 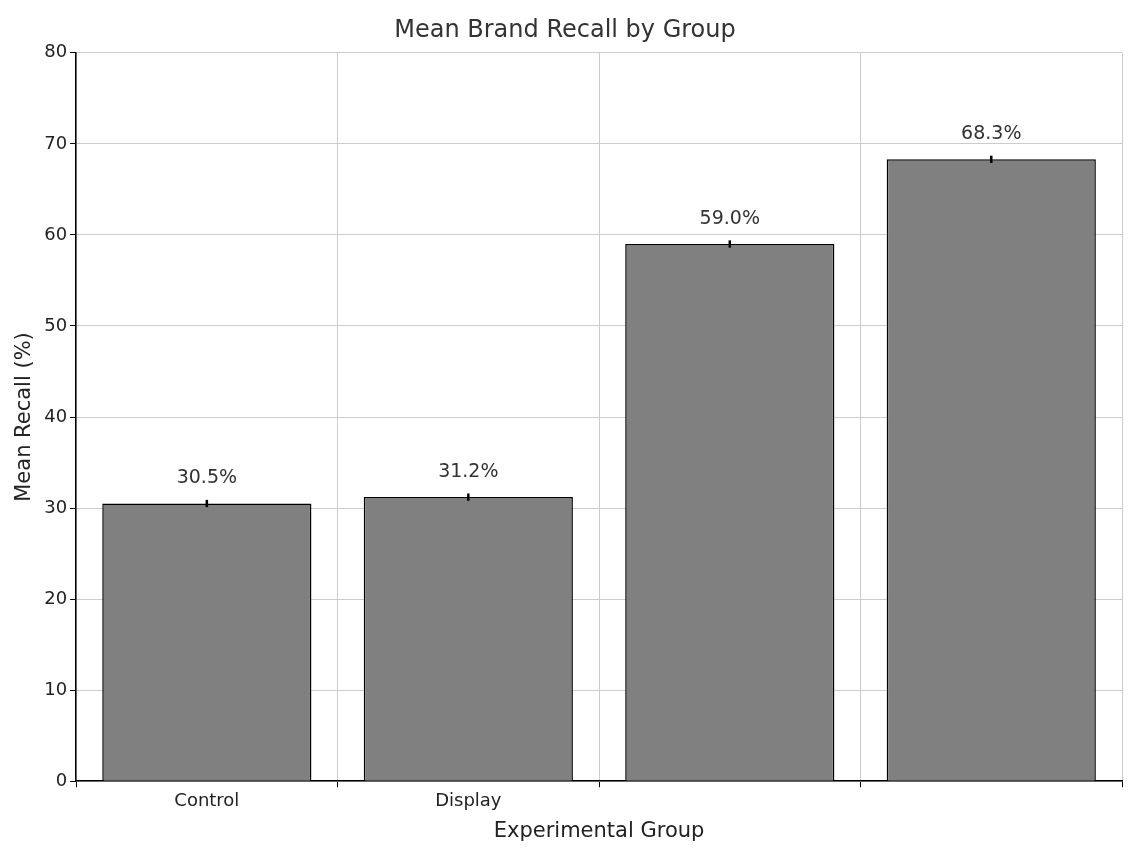 I want to click on data-label: 59.0%, so click(x=729, y=216).